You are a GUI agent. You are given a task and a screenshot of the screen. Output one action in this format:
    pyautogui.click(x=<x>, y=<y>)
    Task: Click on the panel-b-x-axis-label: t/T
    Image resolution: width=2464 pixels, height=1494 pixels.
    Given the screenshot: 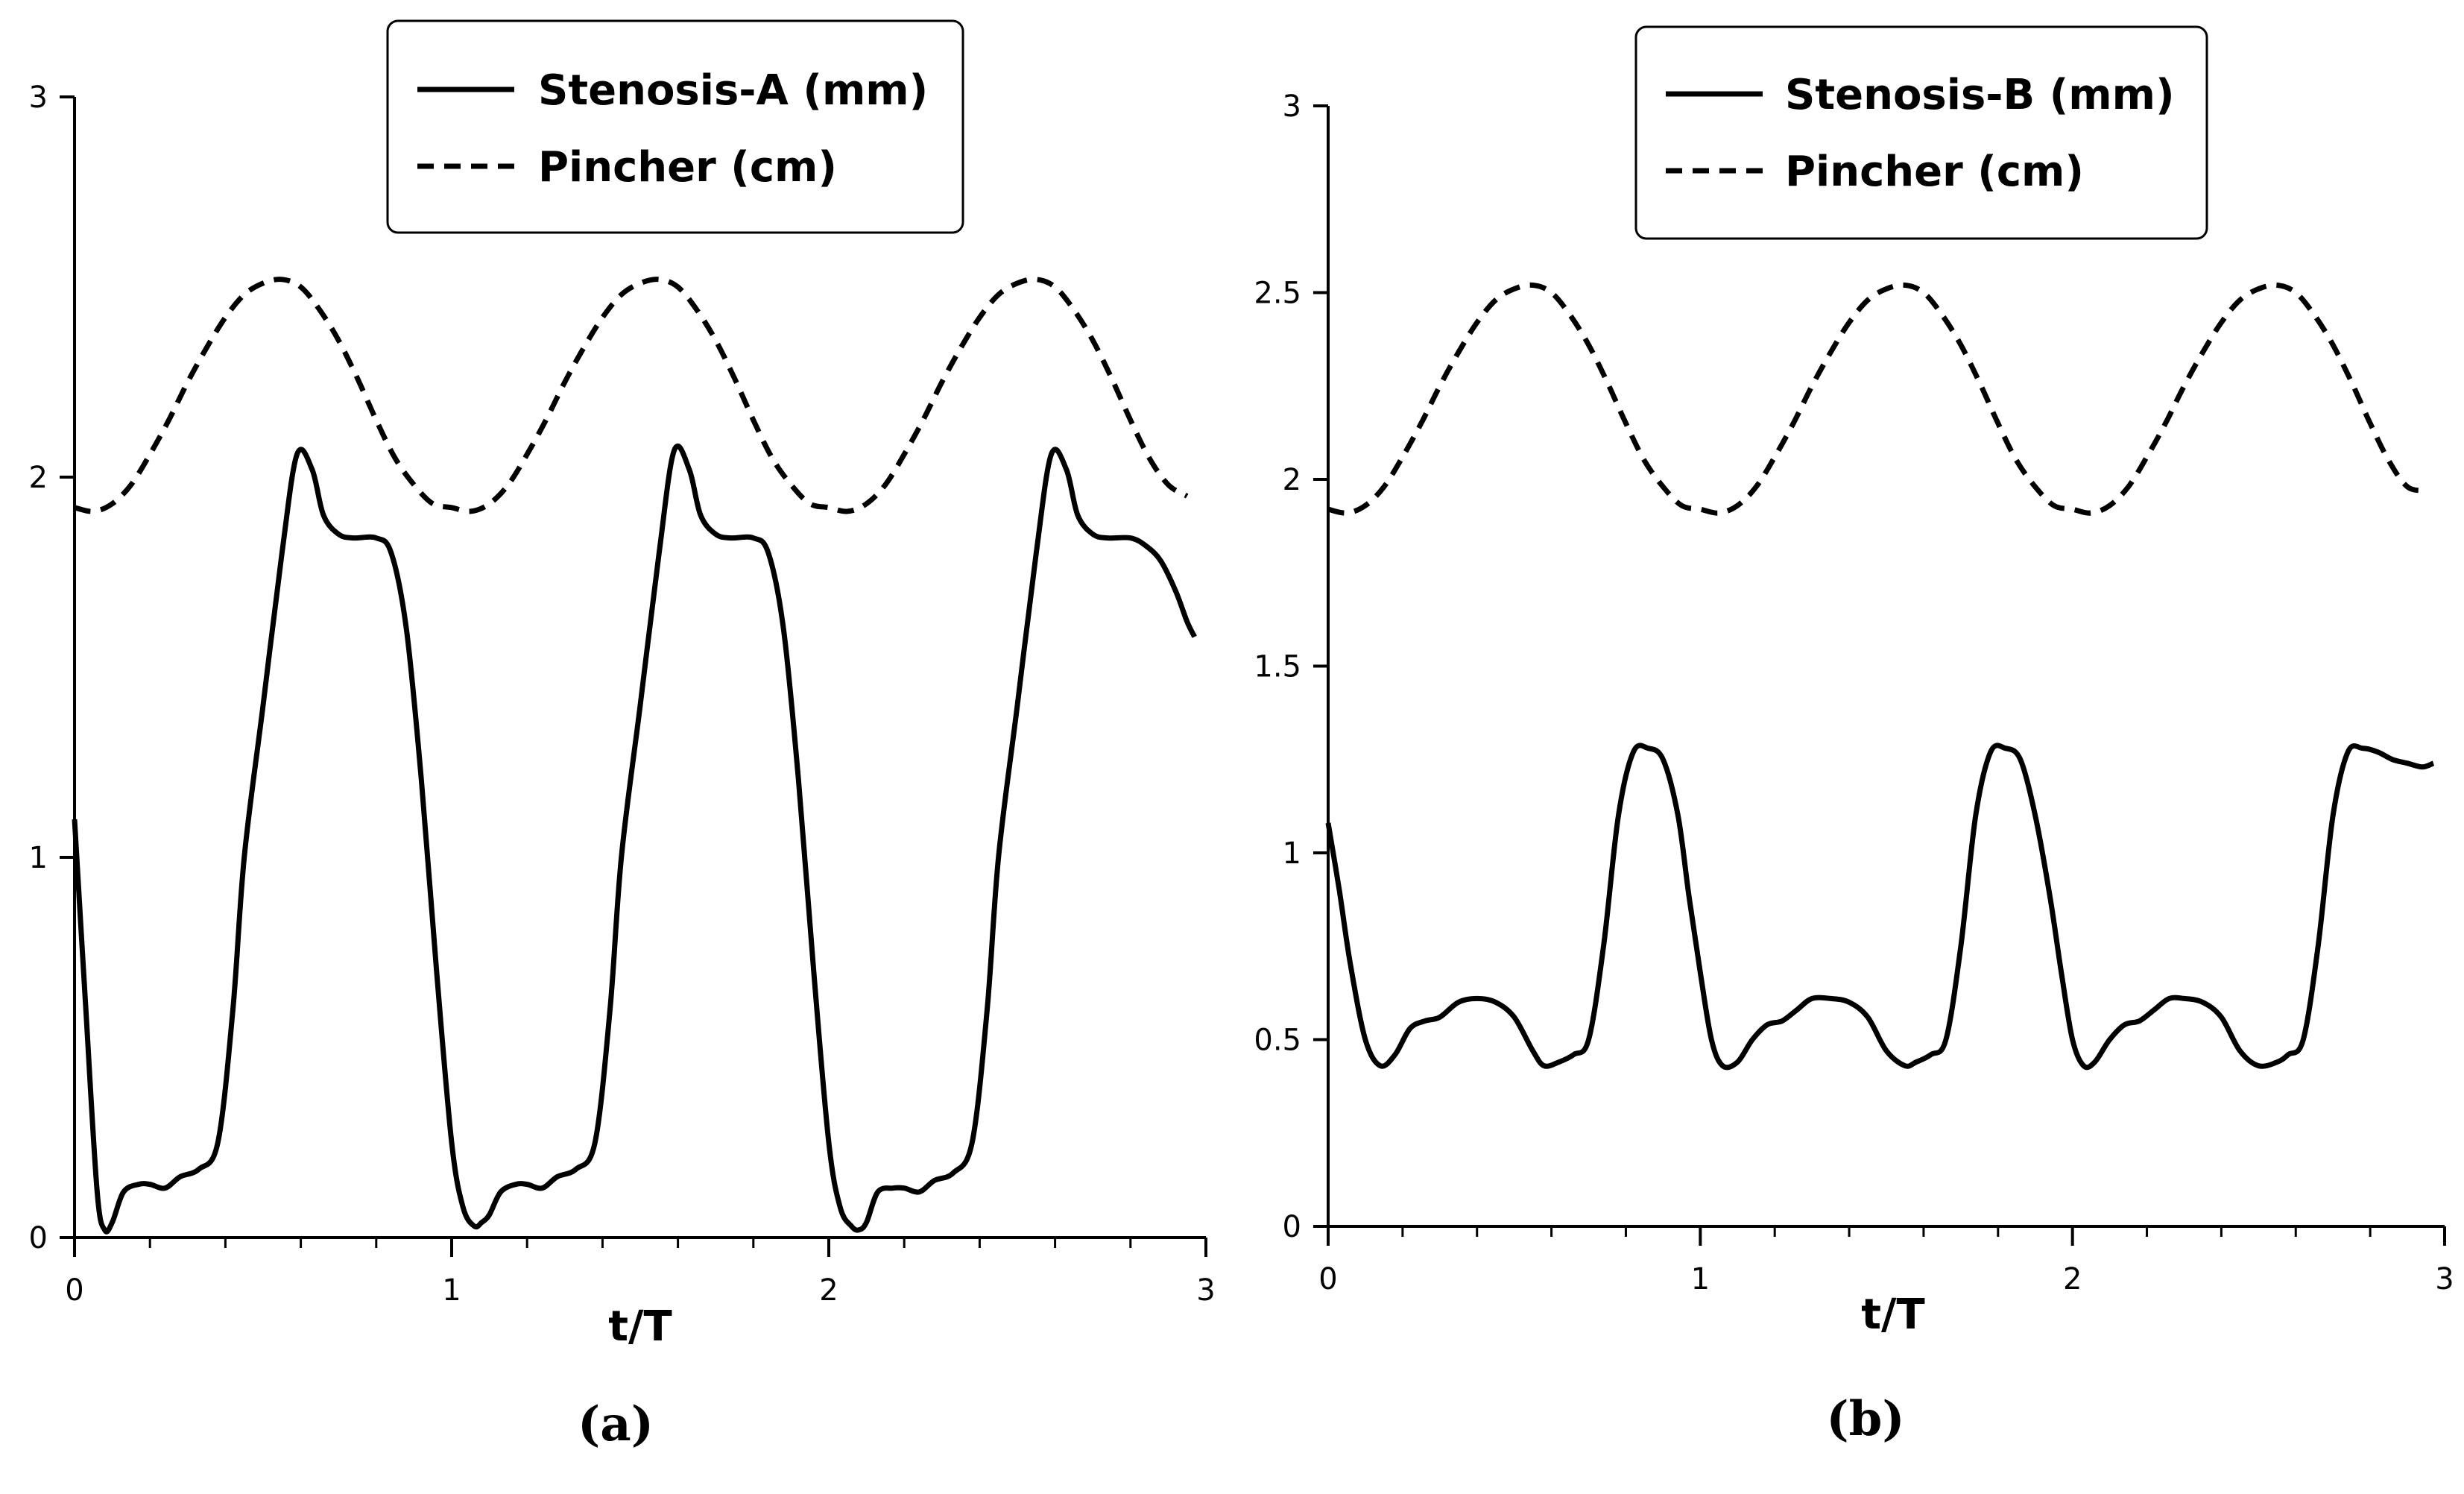 What is the action you would take?
    pyautogui.click(x=1892, y=1315)
    